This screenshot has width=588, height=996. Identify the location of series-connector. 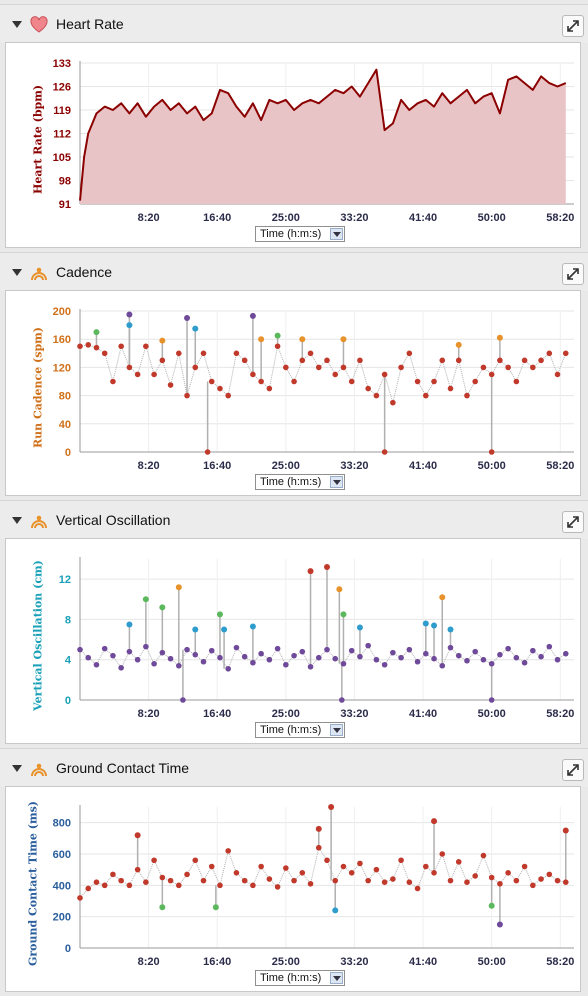
(322, 872).